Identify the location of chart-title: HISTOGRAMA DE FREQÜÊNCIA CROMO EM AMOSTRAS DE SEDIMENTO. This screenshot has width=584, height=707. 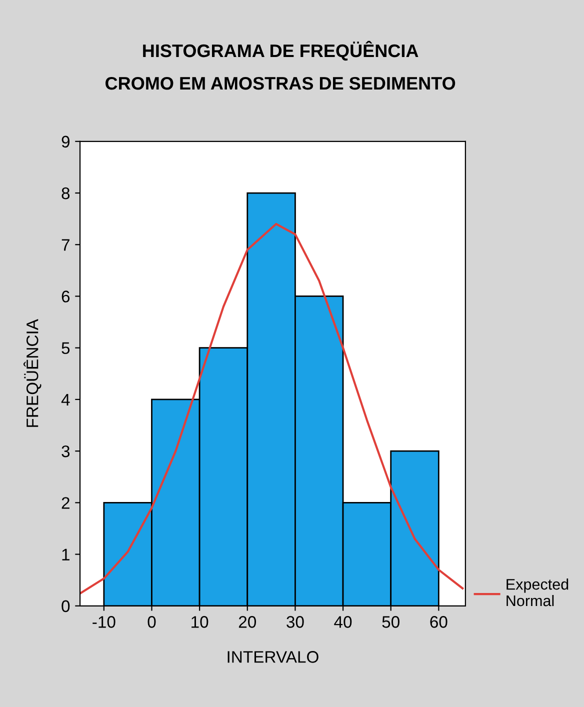
(281, 65).